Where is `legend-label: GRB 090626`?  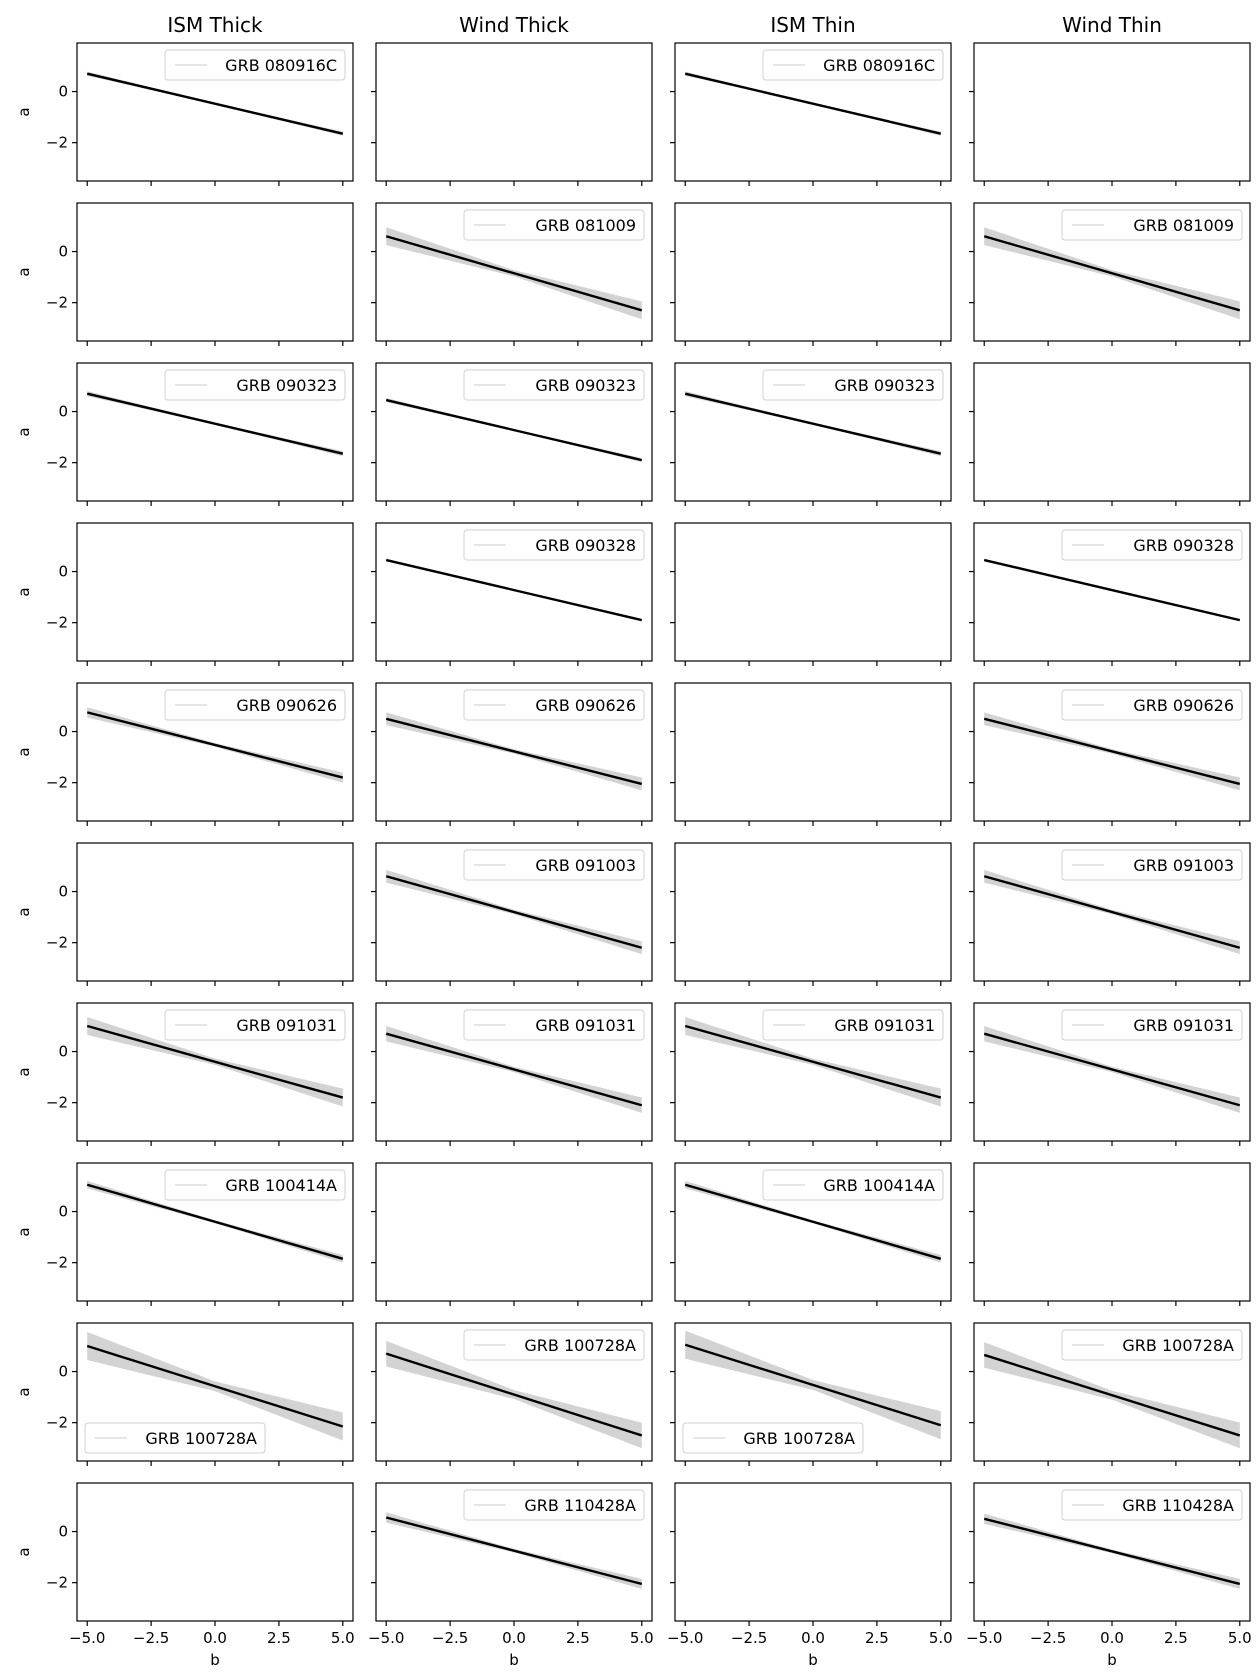
legend-label: GRB 090626 is located at coordinates (286, 705).